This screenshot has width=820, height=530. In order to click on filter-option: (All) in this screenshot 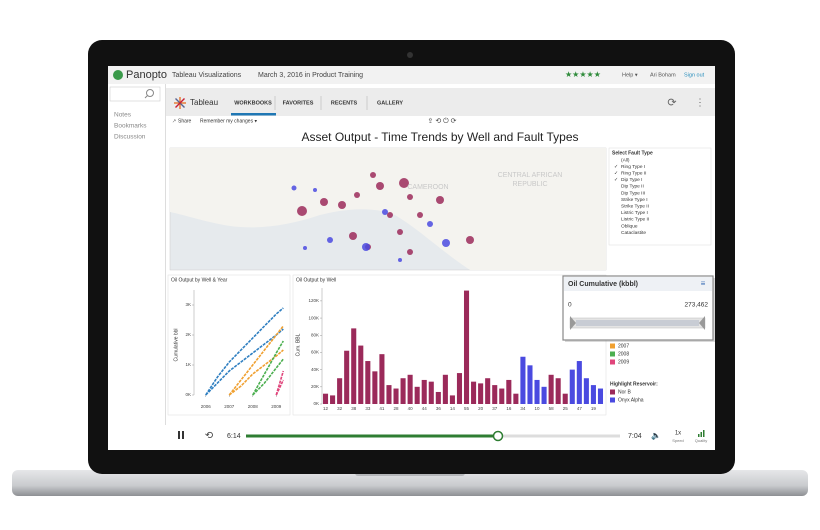, I will do `click(625, 160)`.